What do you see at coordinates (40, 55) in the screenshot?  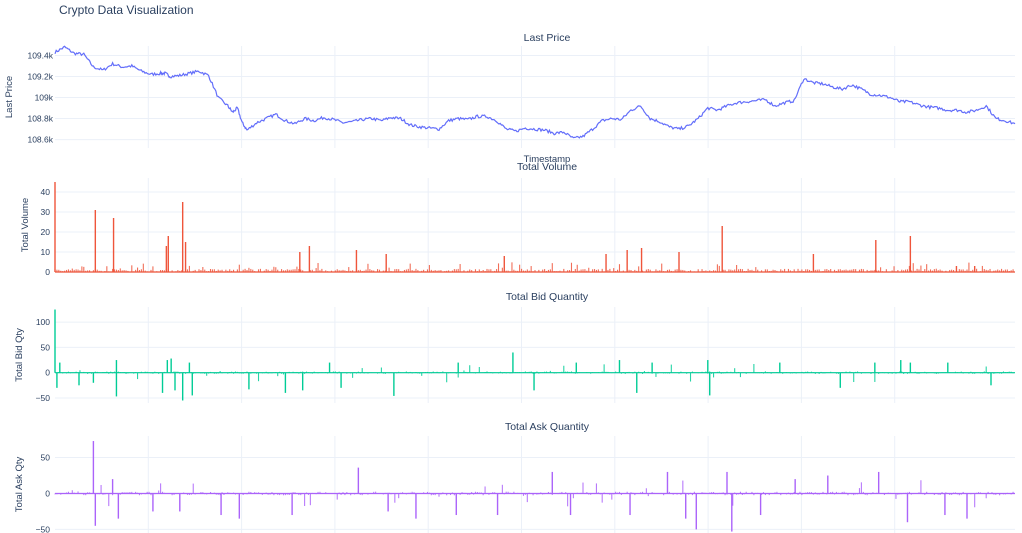 I see `y-tick-label: 109.4k` at bounding box center [40, 55].